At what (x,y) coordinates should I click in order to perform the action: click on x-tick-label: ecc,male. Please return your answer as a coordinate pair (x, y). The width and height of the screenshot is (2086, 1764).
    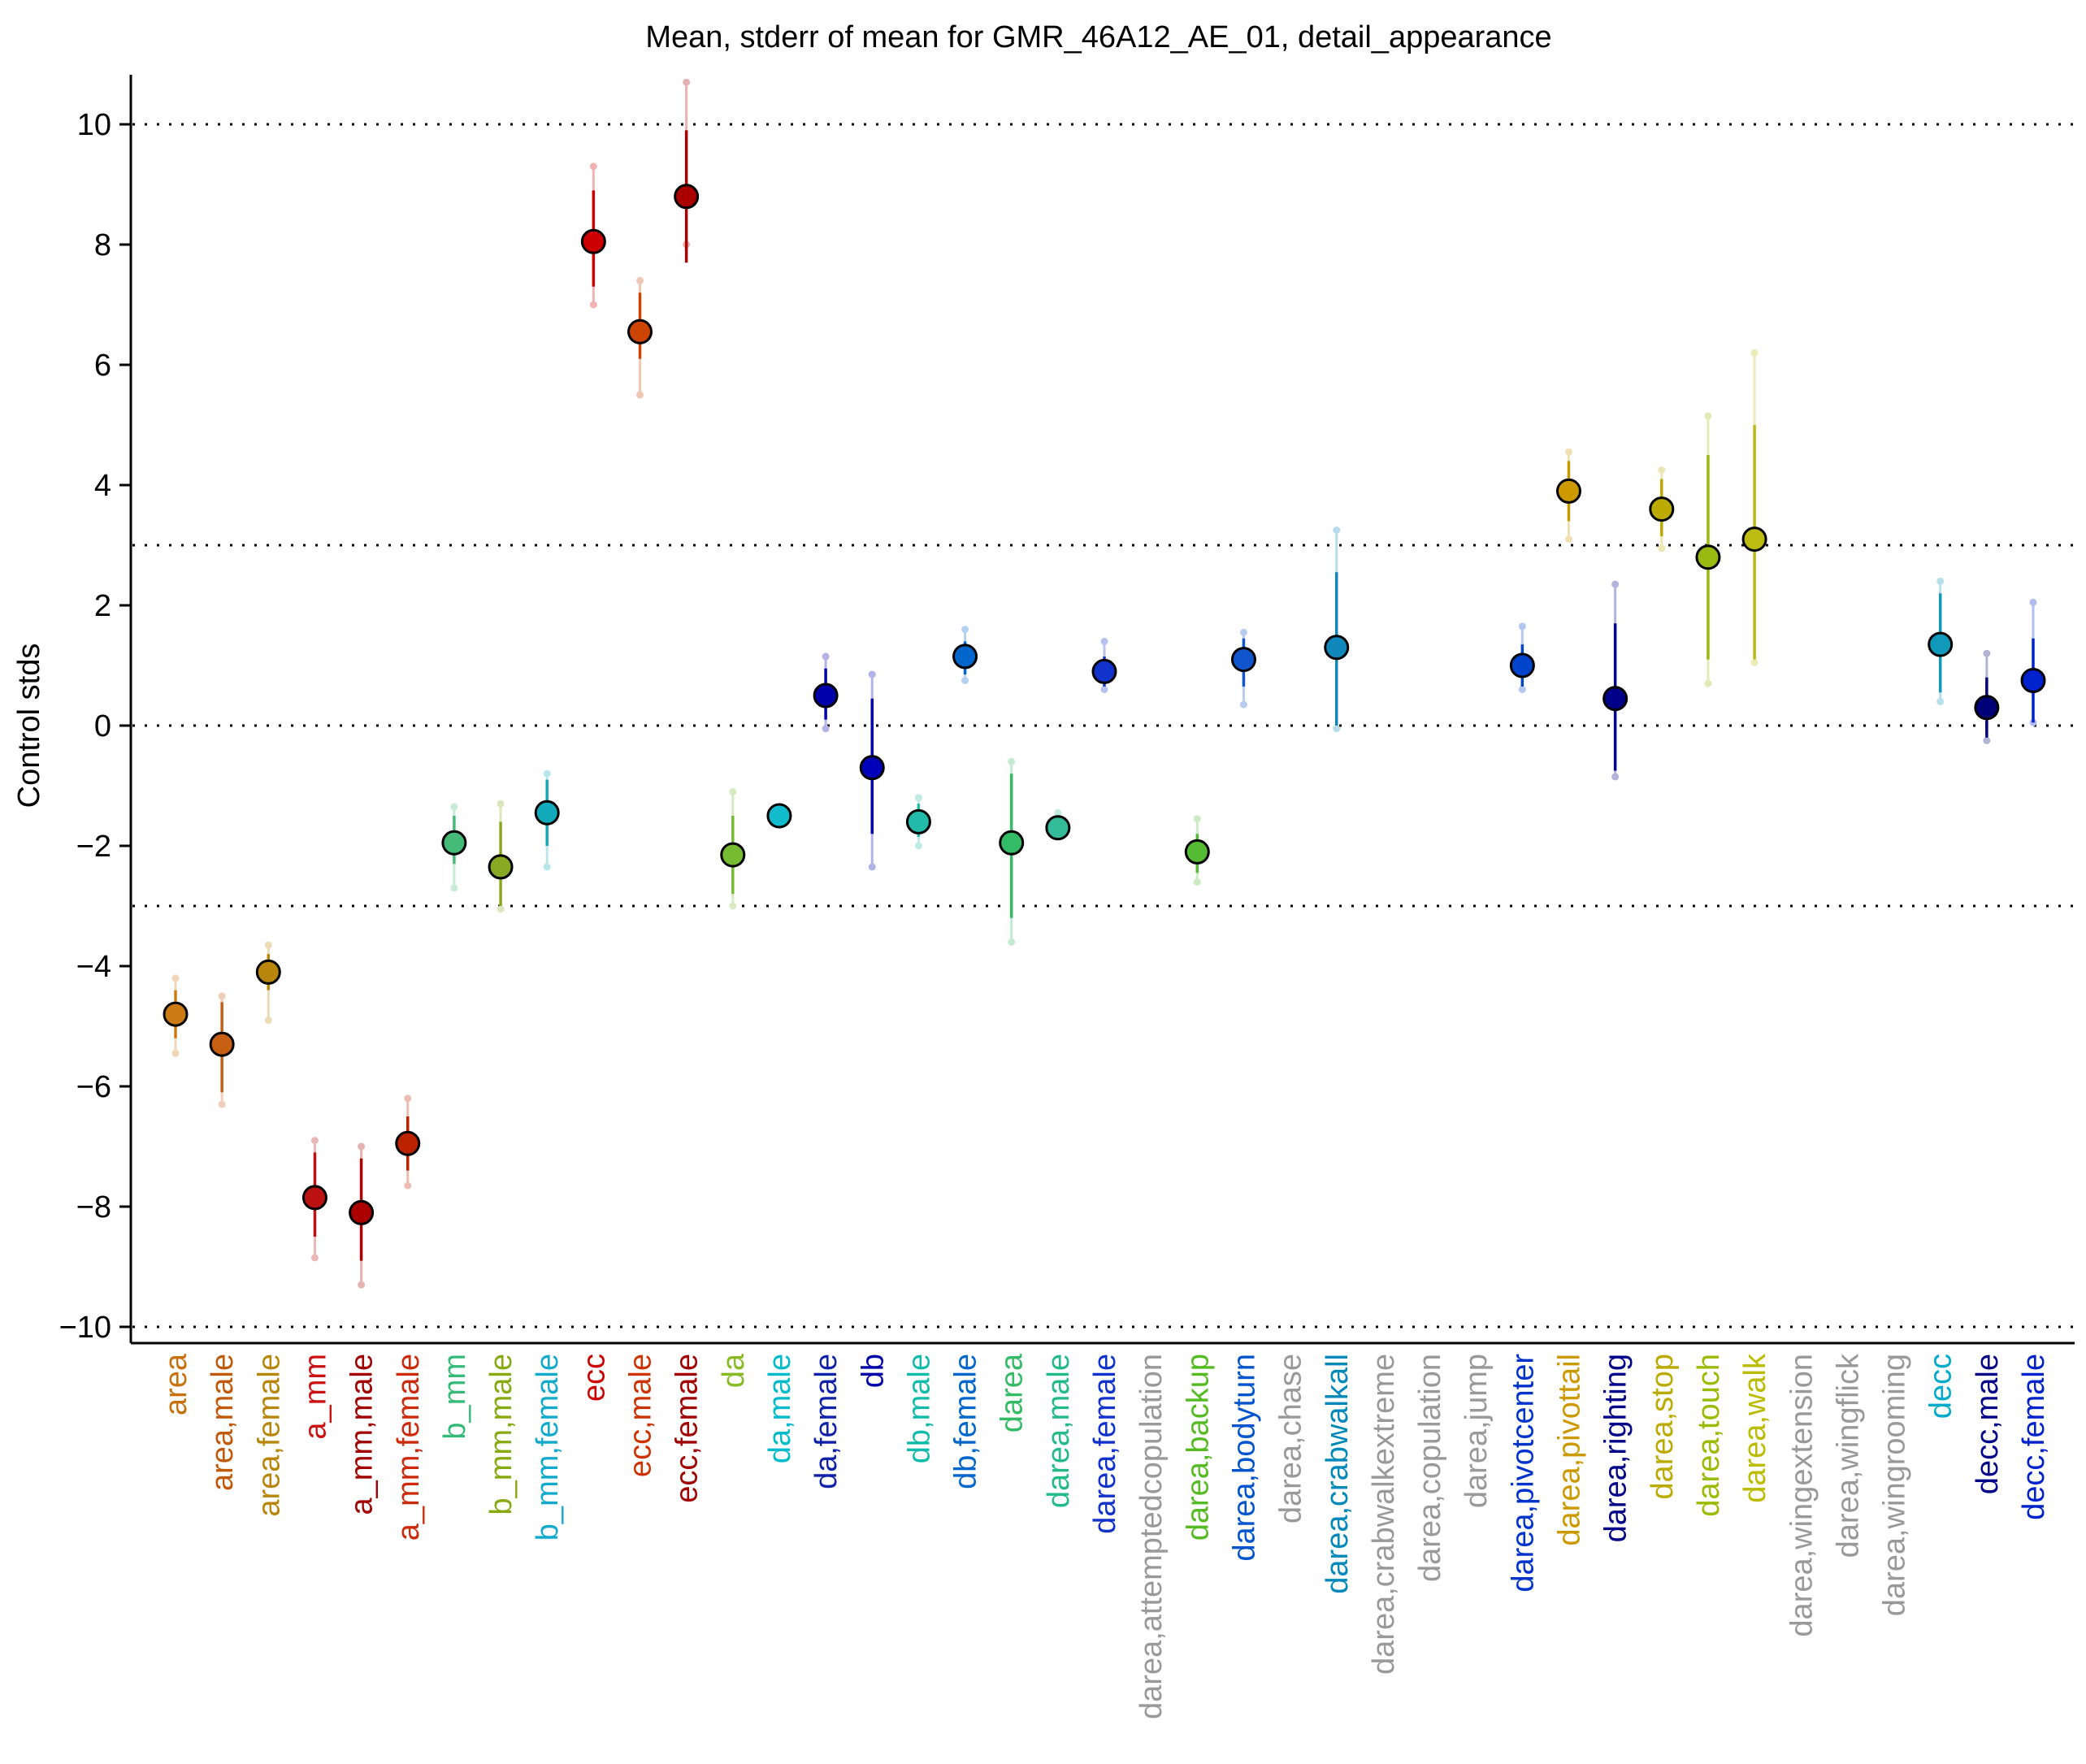
    Looking at the image, I should click on (641, 1415).